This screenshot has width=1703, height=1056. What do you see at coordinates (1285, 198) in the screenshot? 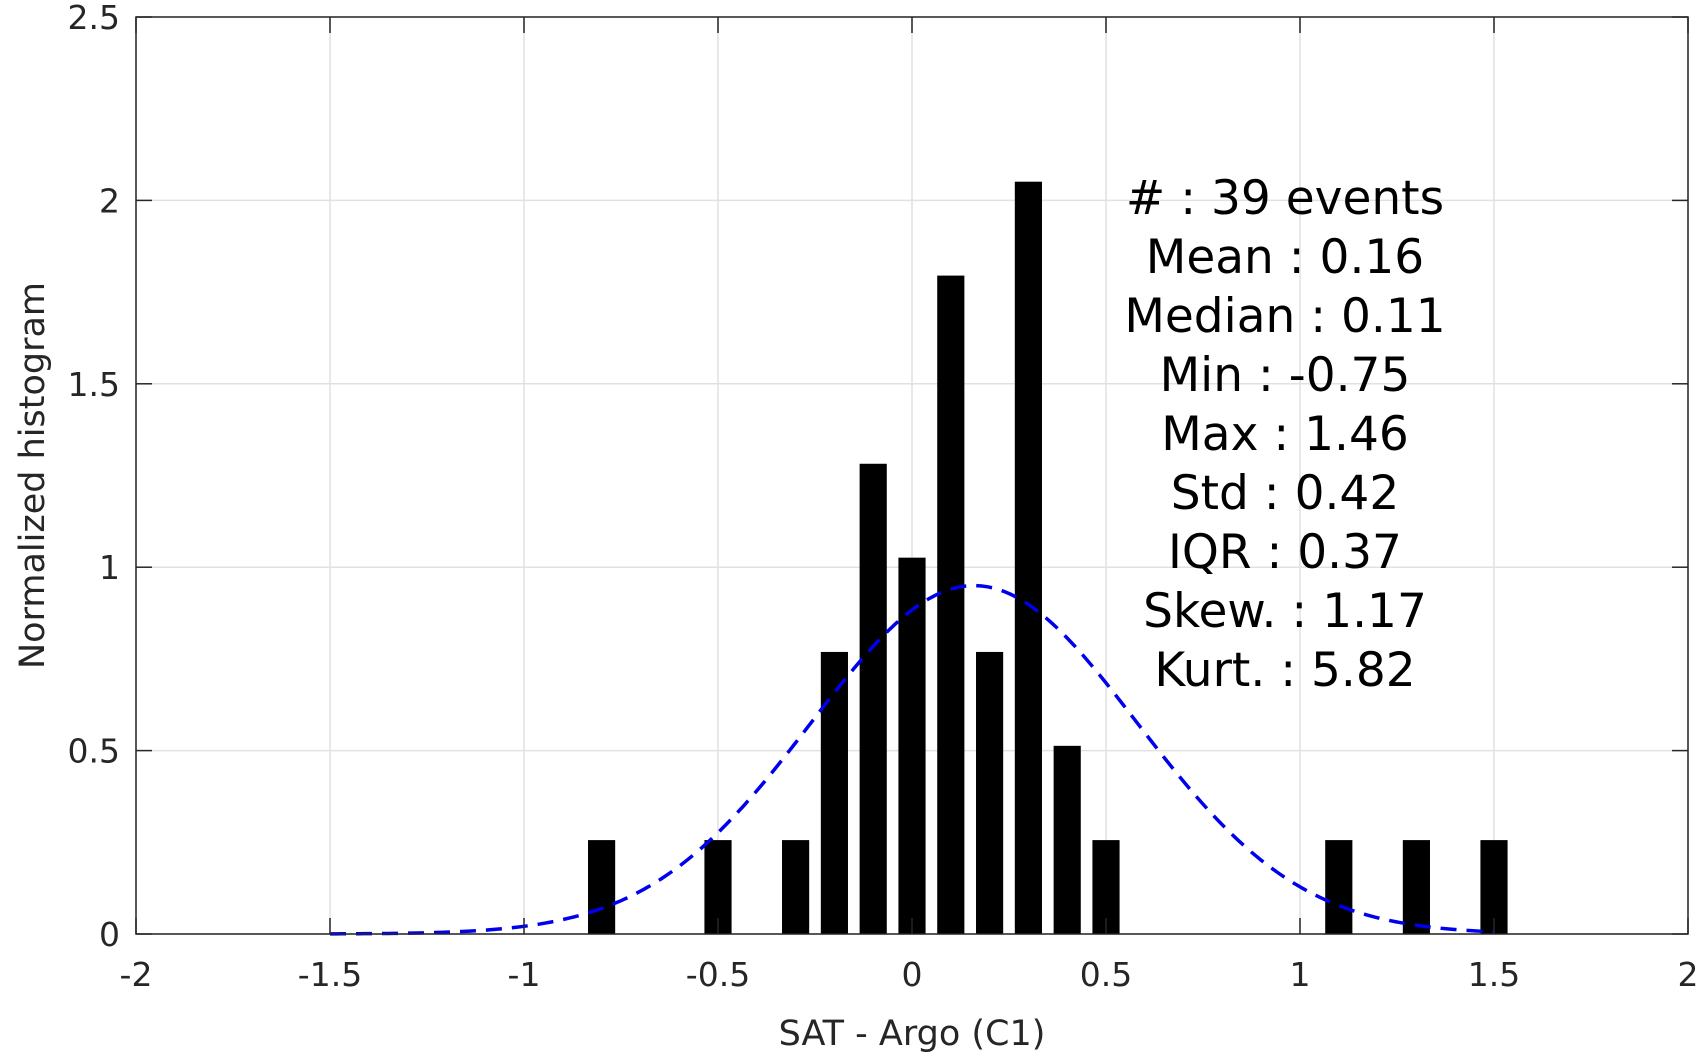
I see `stat-count: # : 39 events` at bounding box center [1285, 198].